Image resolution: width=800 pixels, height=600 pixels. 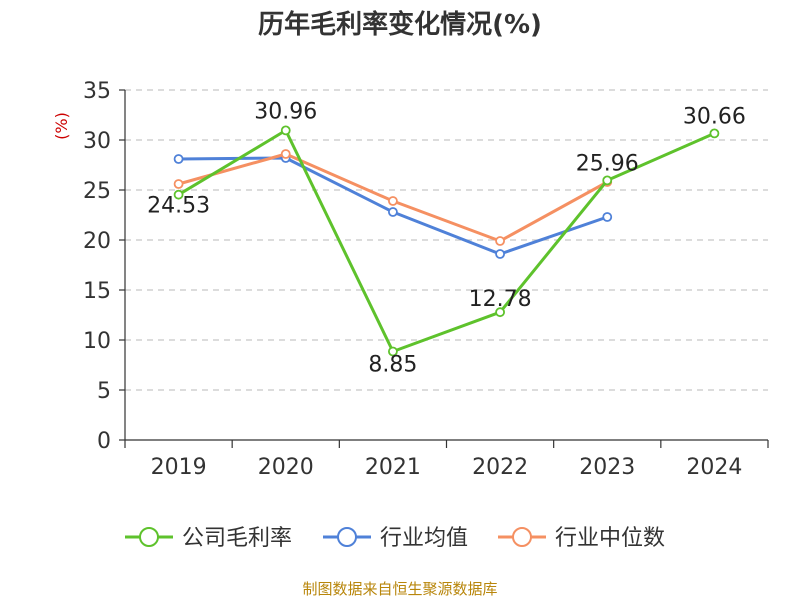 I want to click on y-tick-label: 10, so click(x=97, y=341).